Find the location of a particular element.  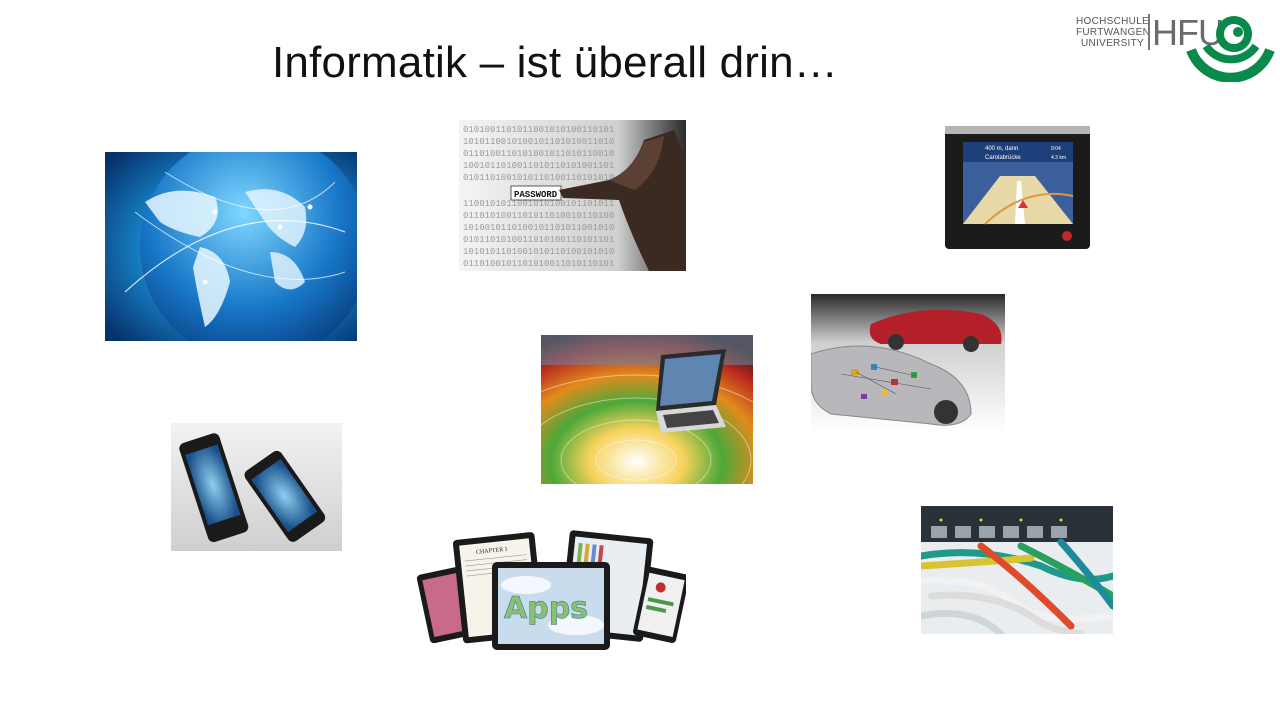

svg-text: Carolabrücke is located at coordinates (1003, 158).